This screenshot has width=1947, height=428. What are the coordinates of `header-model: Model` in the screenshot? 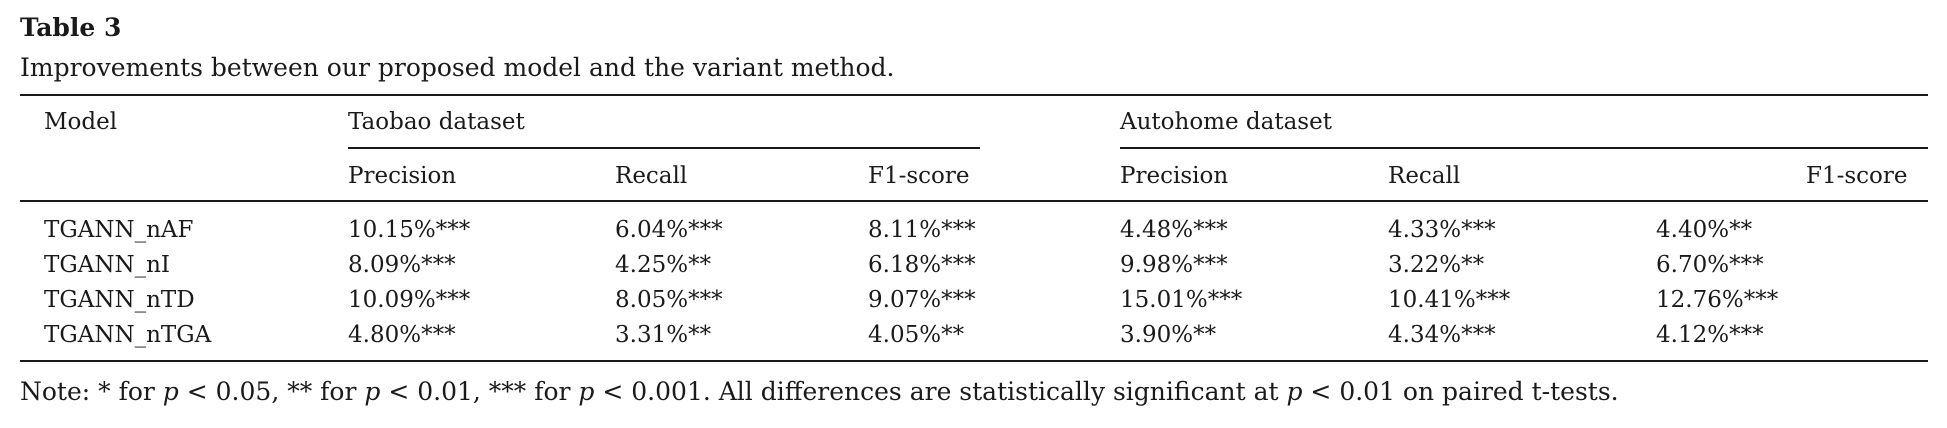 It's located at (81, 122).